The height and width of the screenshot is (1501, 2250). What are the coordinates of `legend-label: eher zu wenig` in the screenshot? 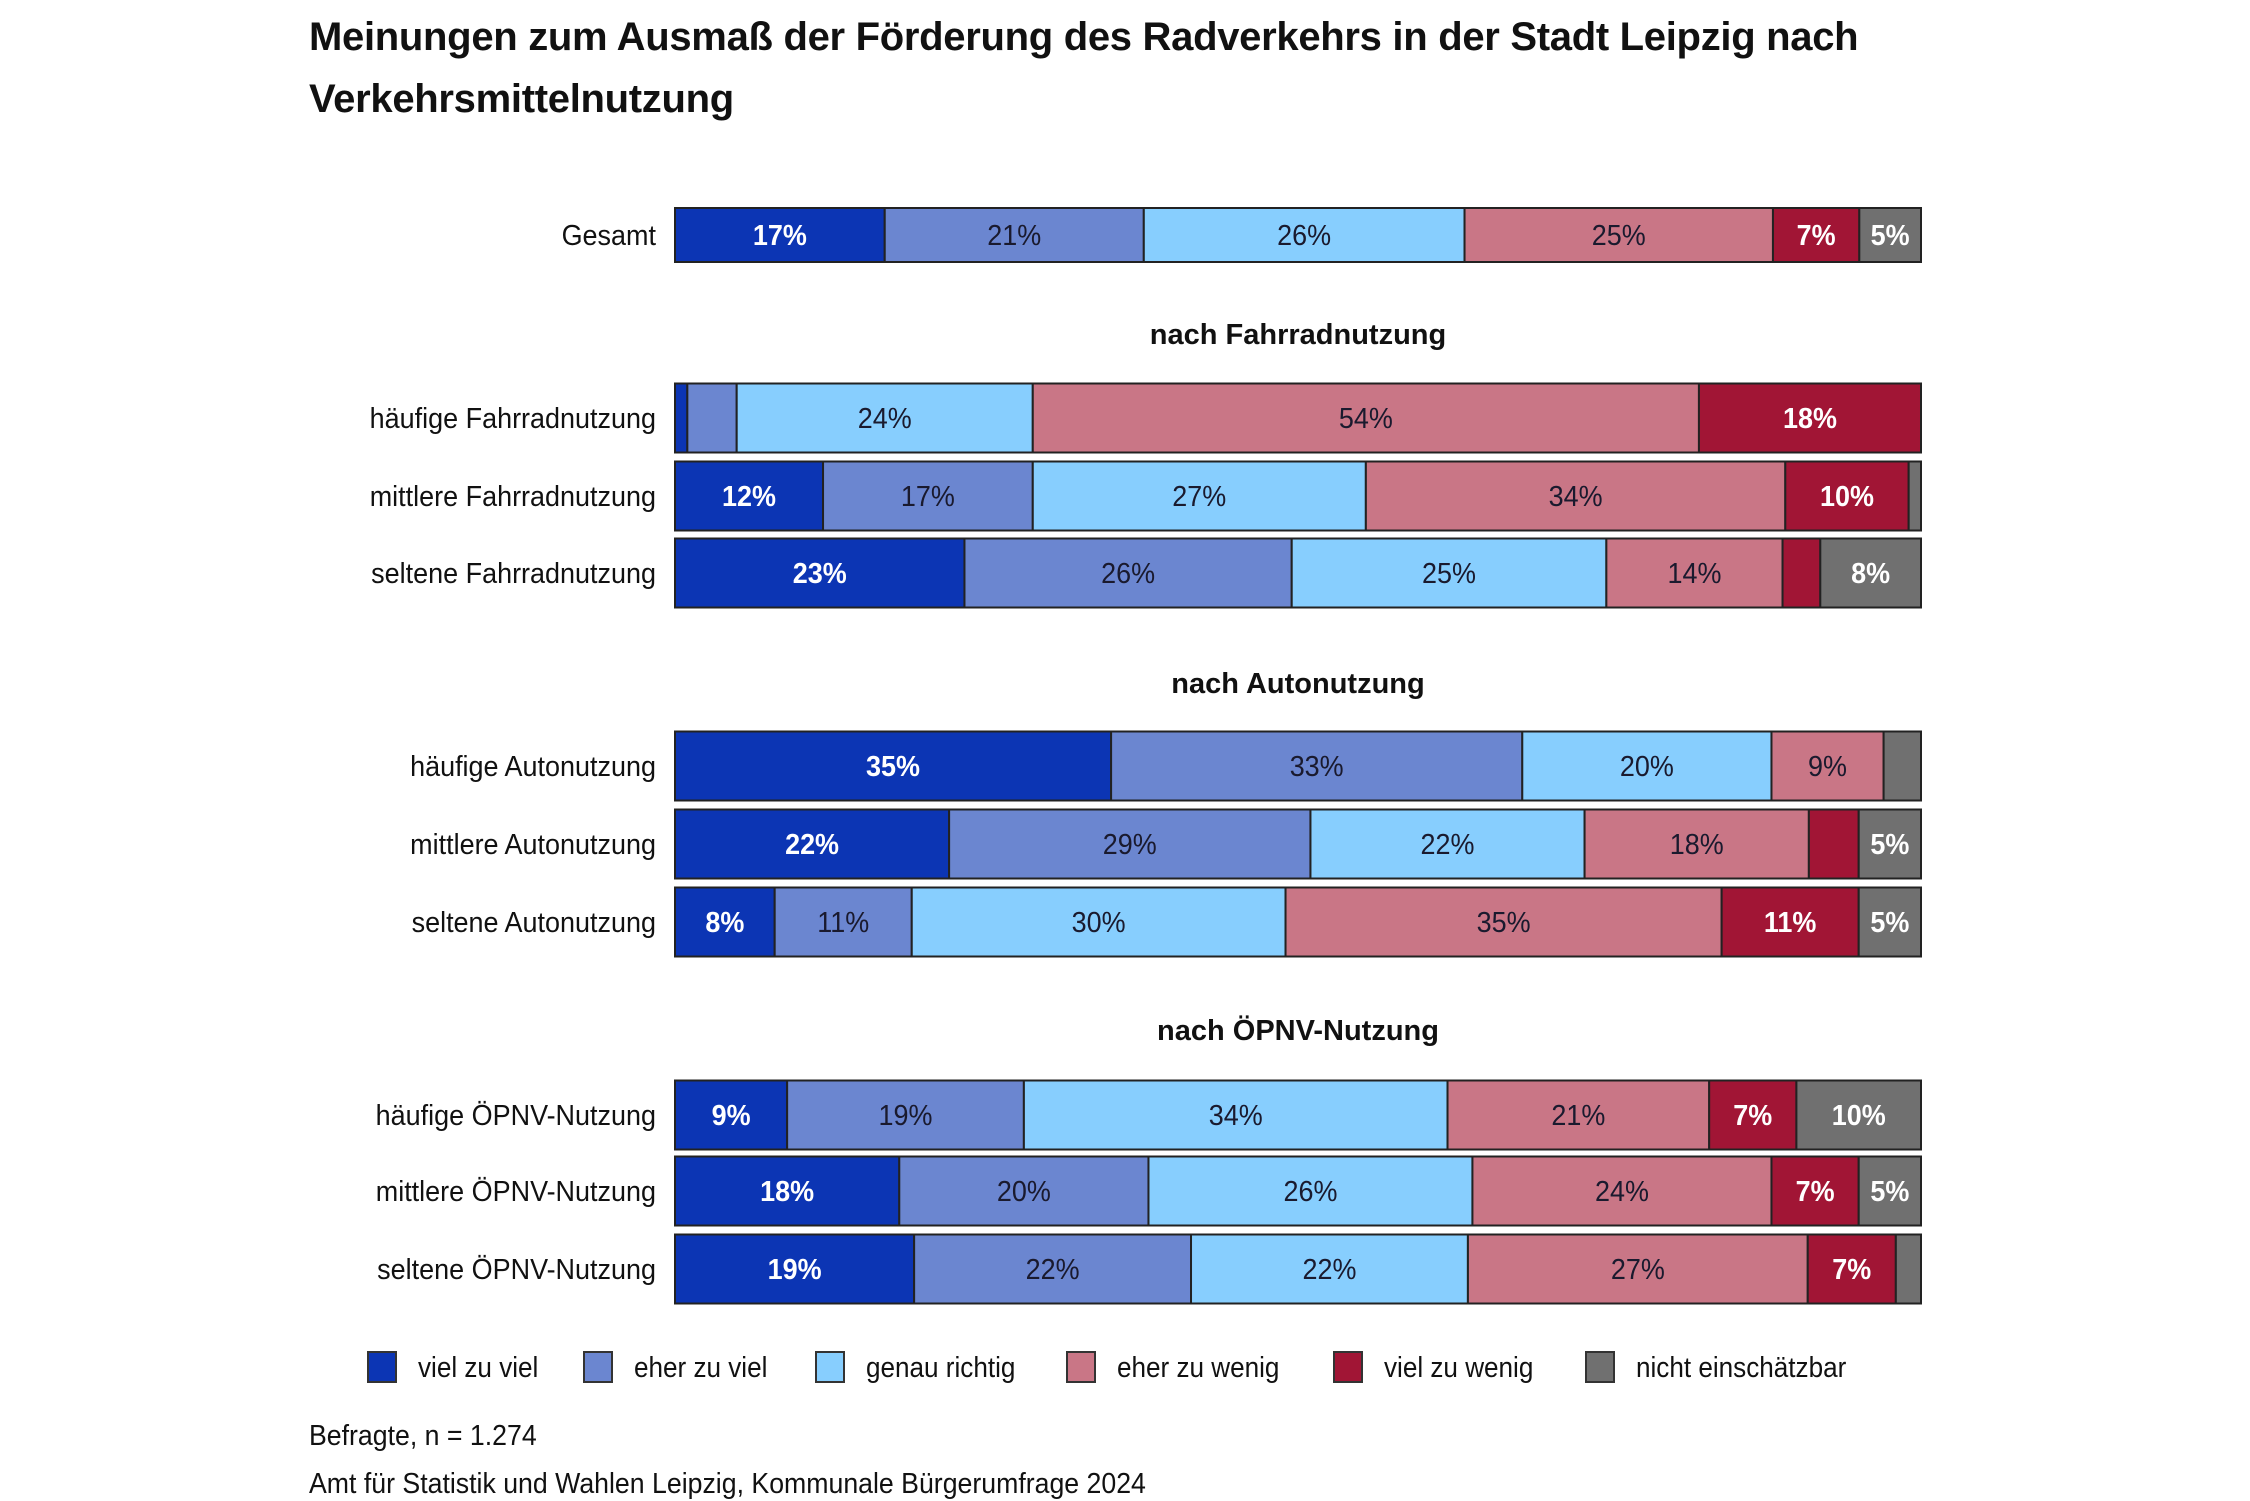 It's located at (1198, 1367).